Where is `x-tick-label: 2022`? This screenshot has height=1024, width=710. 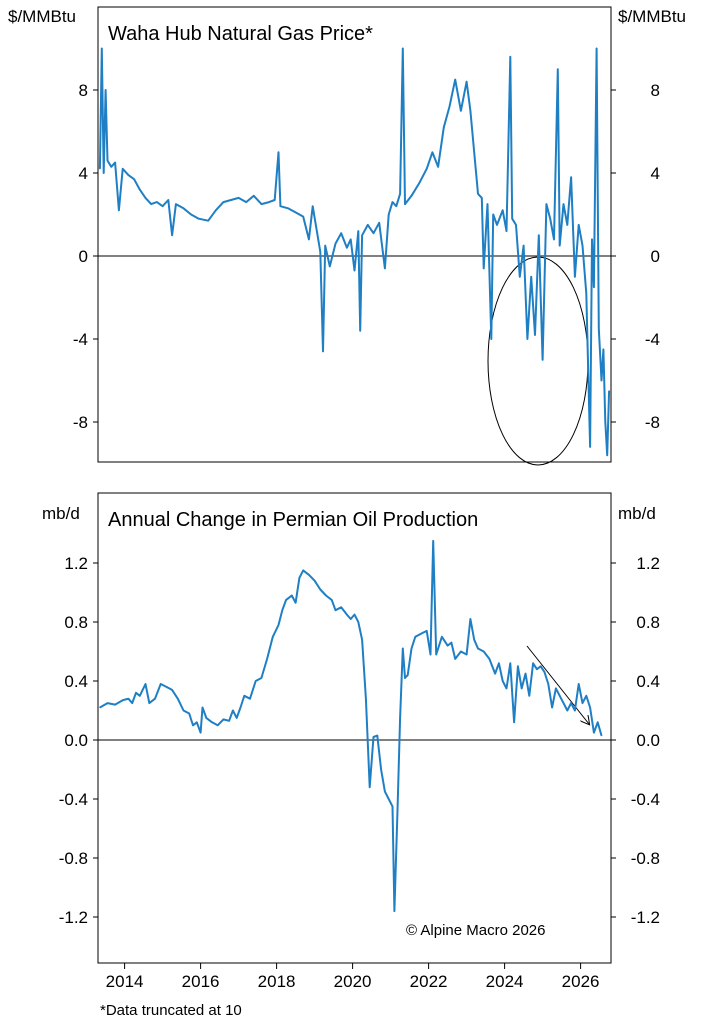
x-tick-label: 2022 is located at coordinates (429, 981).